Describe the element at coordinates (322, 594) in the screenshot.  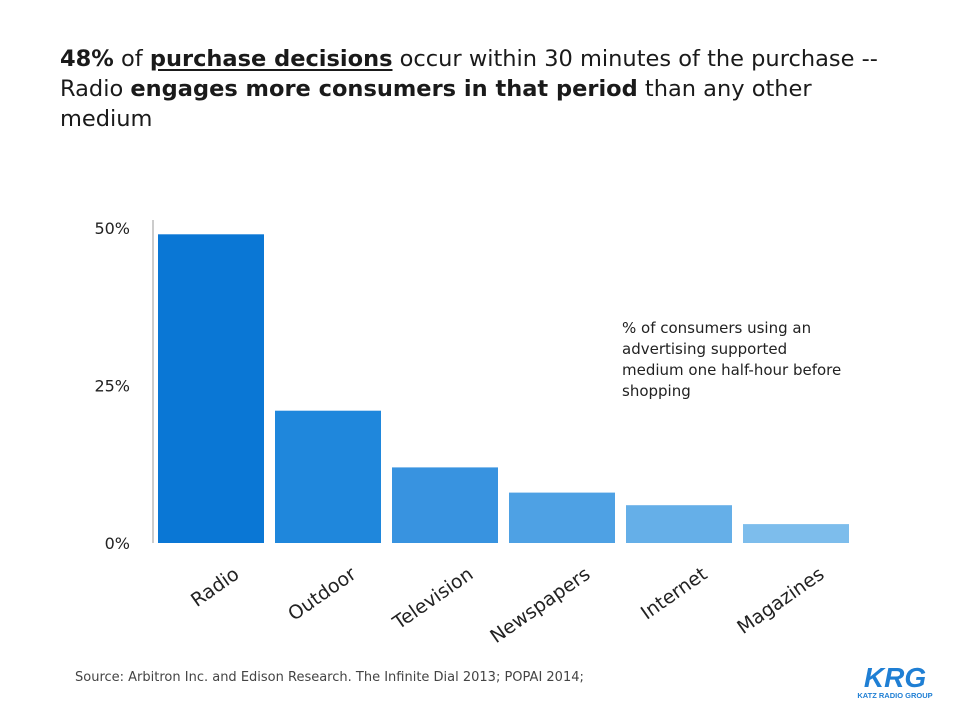
I see `x-tick-label: Outdoor` at that location.